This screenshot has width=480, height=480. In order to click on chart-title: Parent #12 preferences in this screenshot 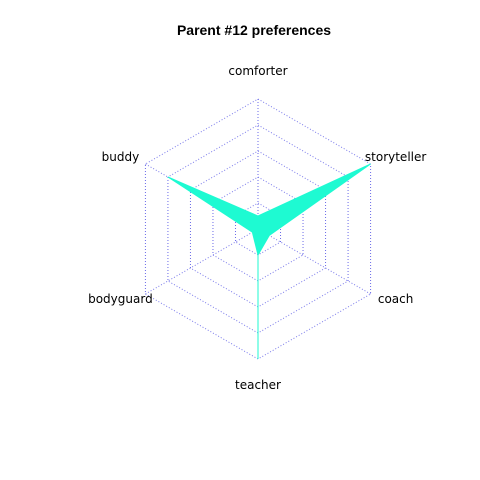, I will do `click(254, 30)`.